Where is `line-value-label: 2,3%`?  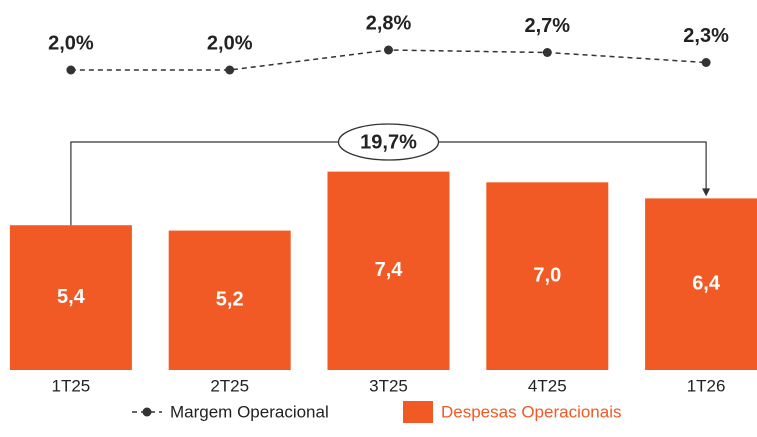
line-value-label: 2,3% is located at coordinates (706, 36).